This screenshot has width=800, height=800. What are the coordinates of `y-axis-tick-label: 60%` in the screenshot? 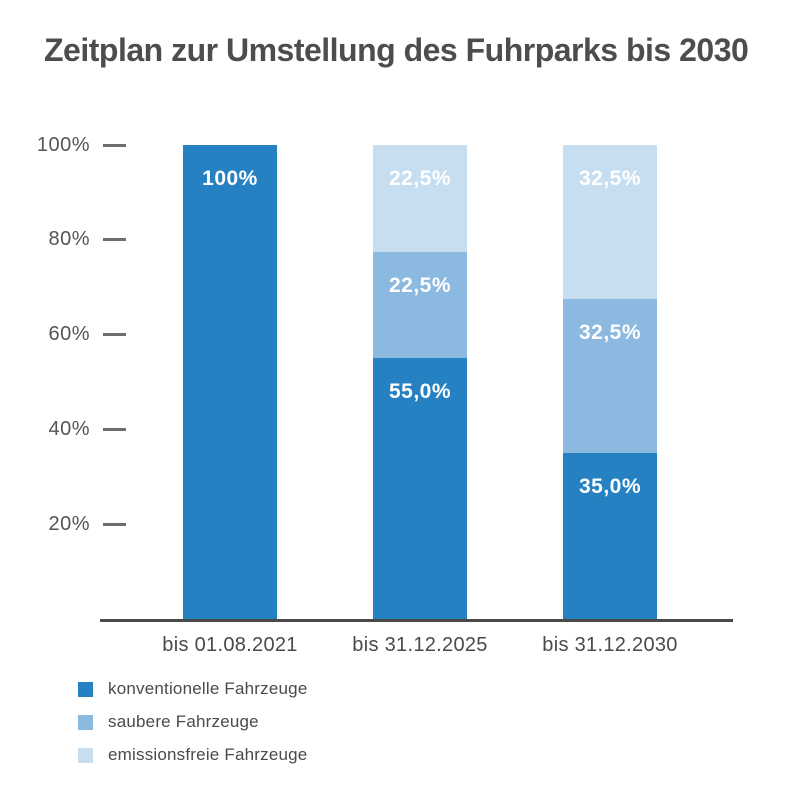 It's located at (69, 334).